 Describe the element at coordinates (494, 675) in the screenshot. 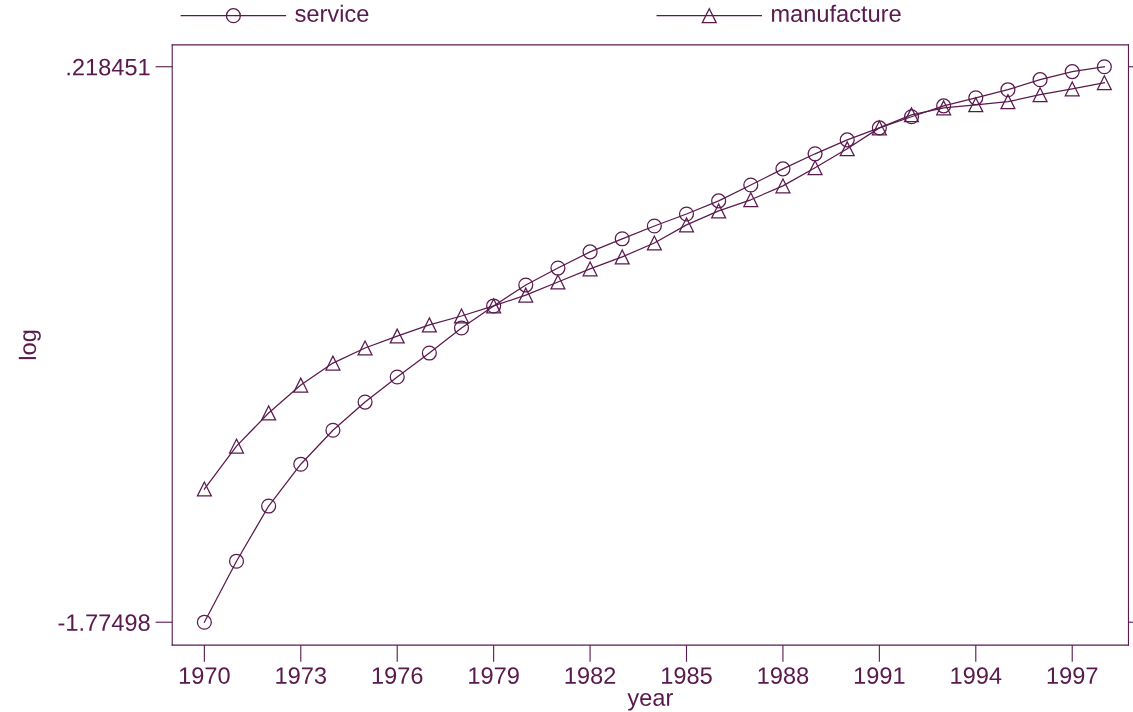

I see `x-tick-label: 1979` at that location.